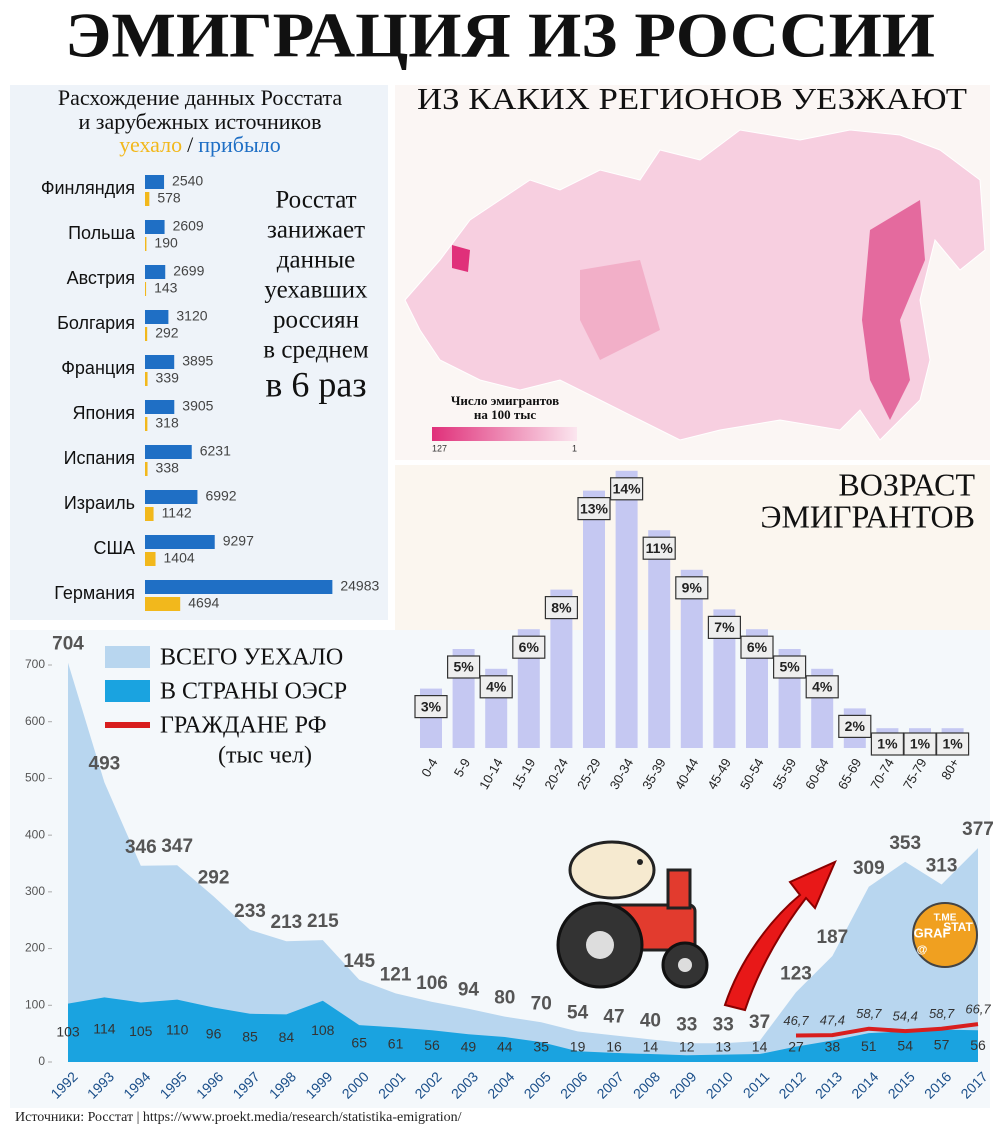 The image size is (1000, 1131). Describe the element at coordinates (35, 948) in the screenshot. I see `y-tick-label: 200` at that location.